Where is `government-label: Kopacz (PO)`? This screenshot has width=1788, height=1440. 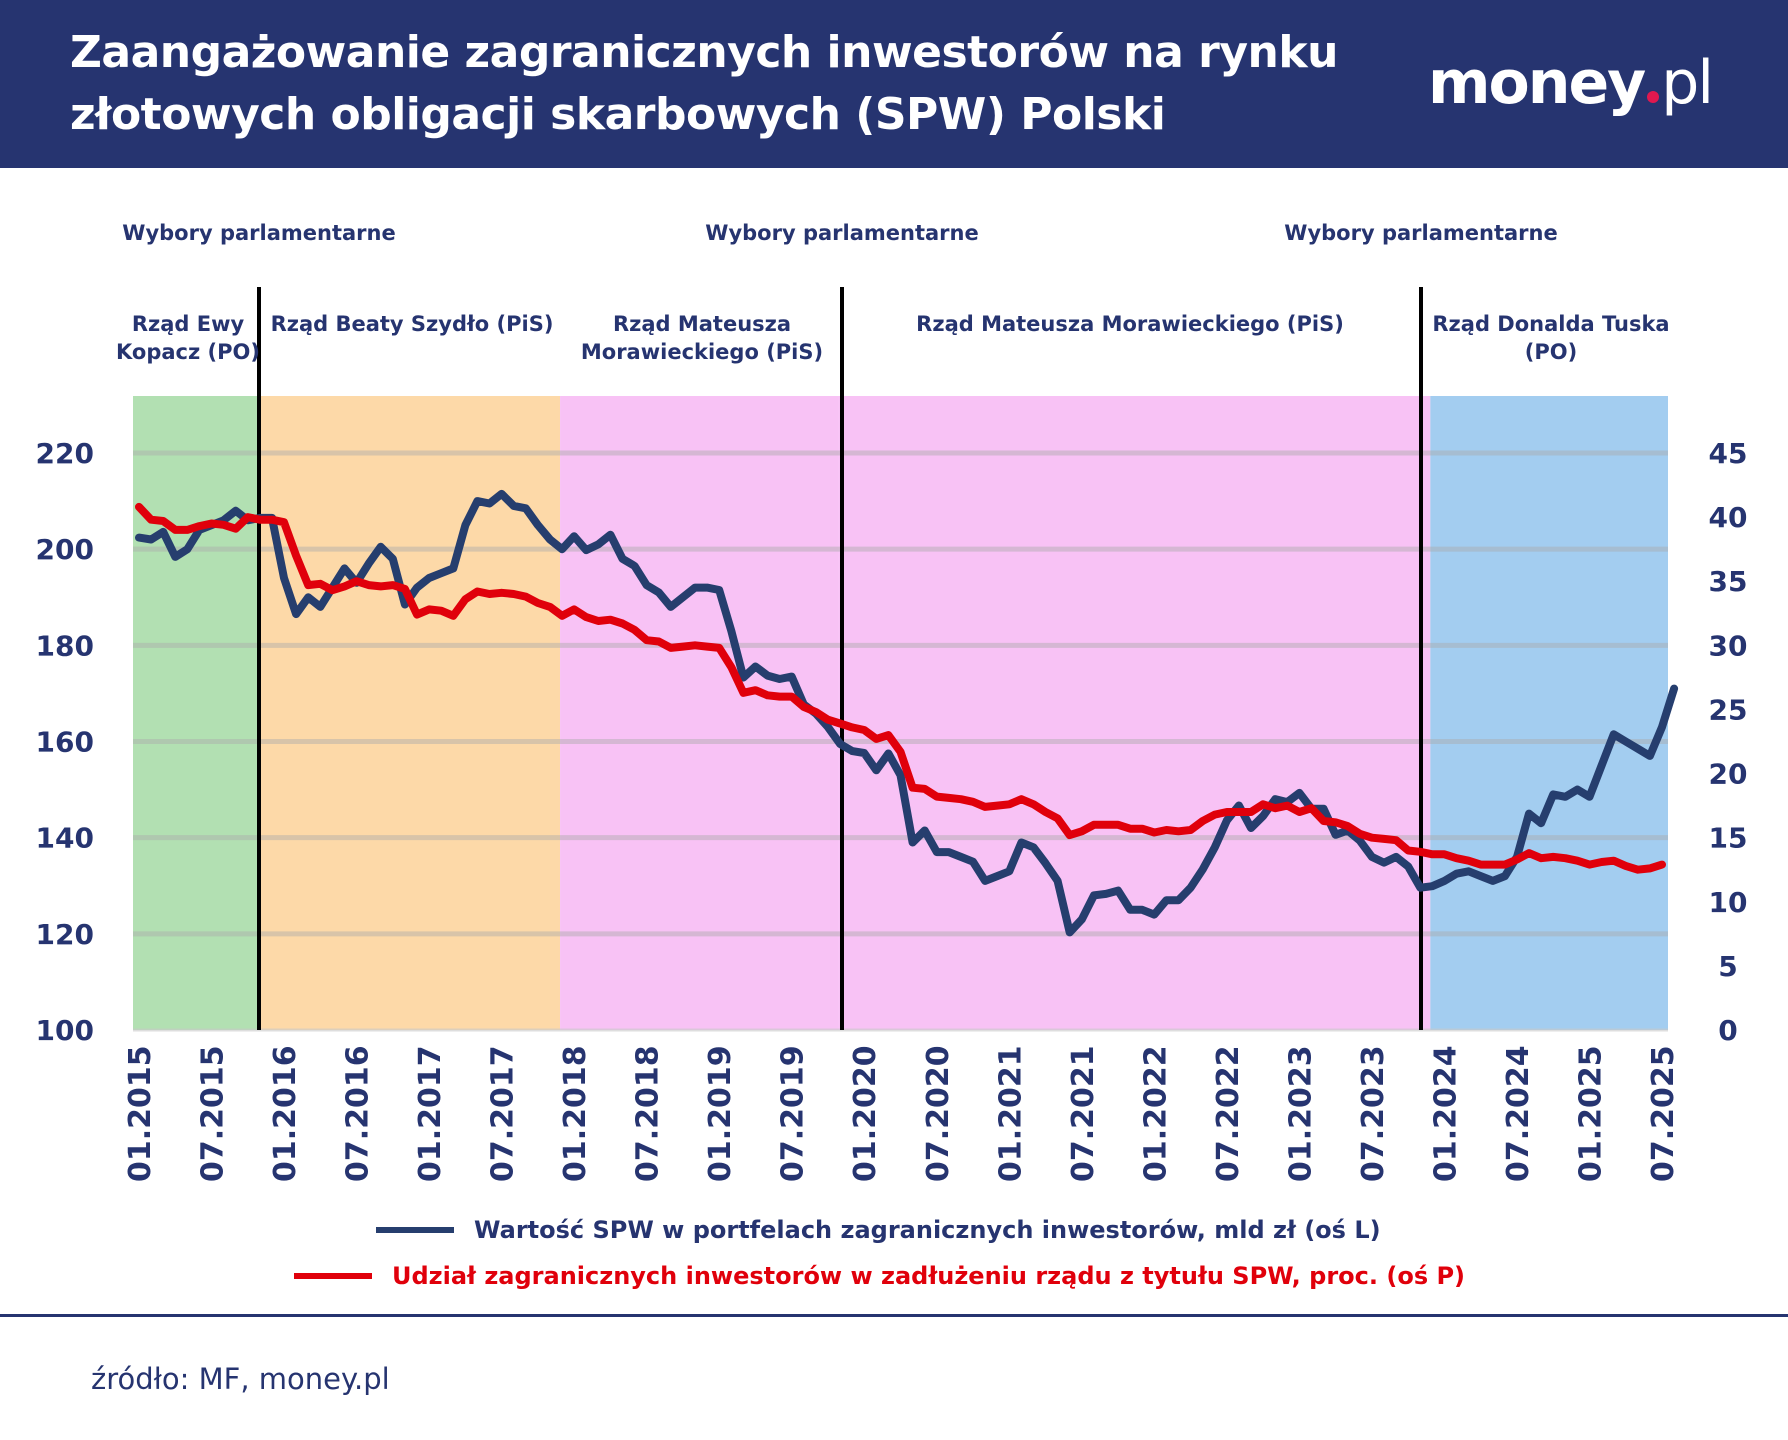 government-label: Kopacz (PO) is located at coordinates (188, 352).